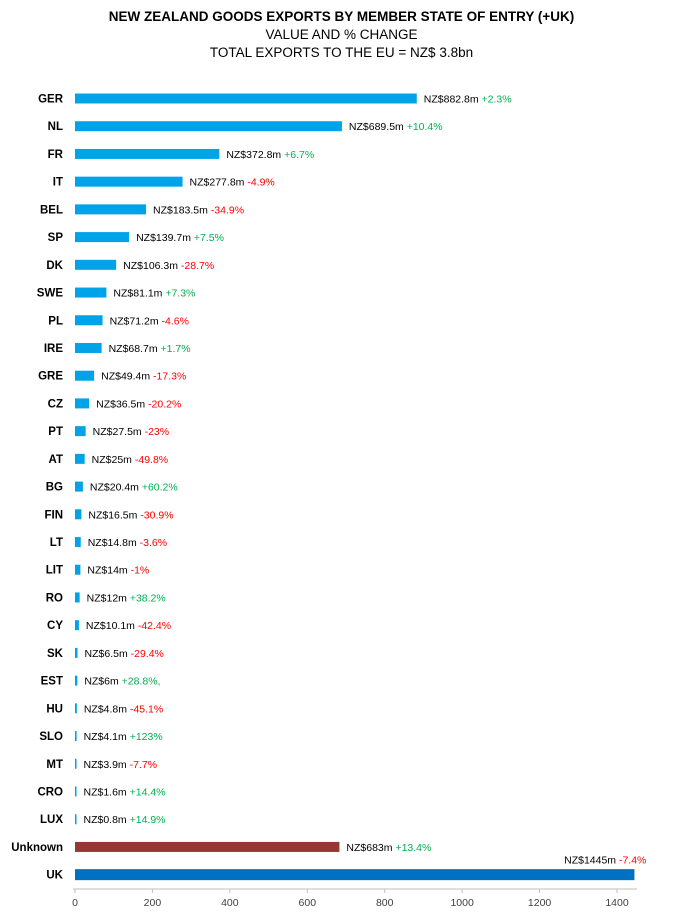 The width and height of the screenshot is (683, 920). Describe the element at coordinates (54, 266) in the screenshot. I see `category-label: DK` at that location.